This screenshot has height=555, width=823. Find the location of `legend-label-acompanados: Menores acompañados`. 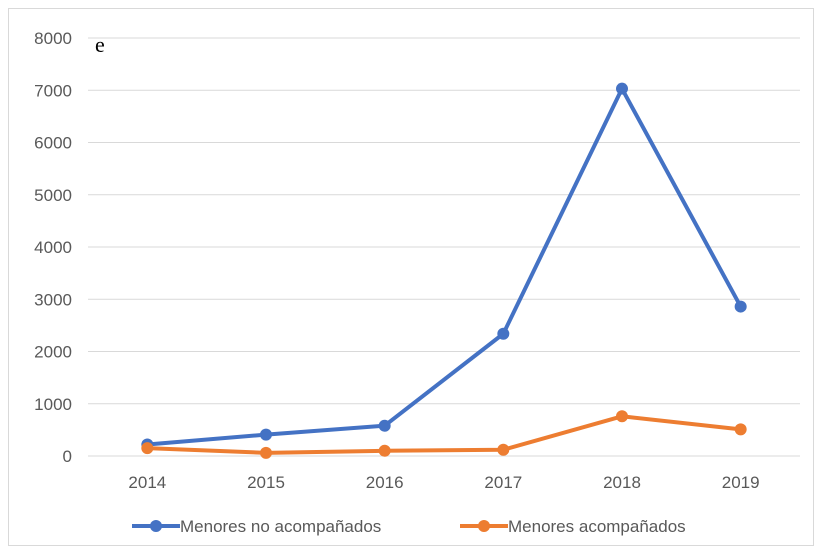

legend-label-acompanados: Menores acompañados is located at coordinates (597, 526).